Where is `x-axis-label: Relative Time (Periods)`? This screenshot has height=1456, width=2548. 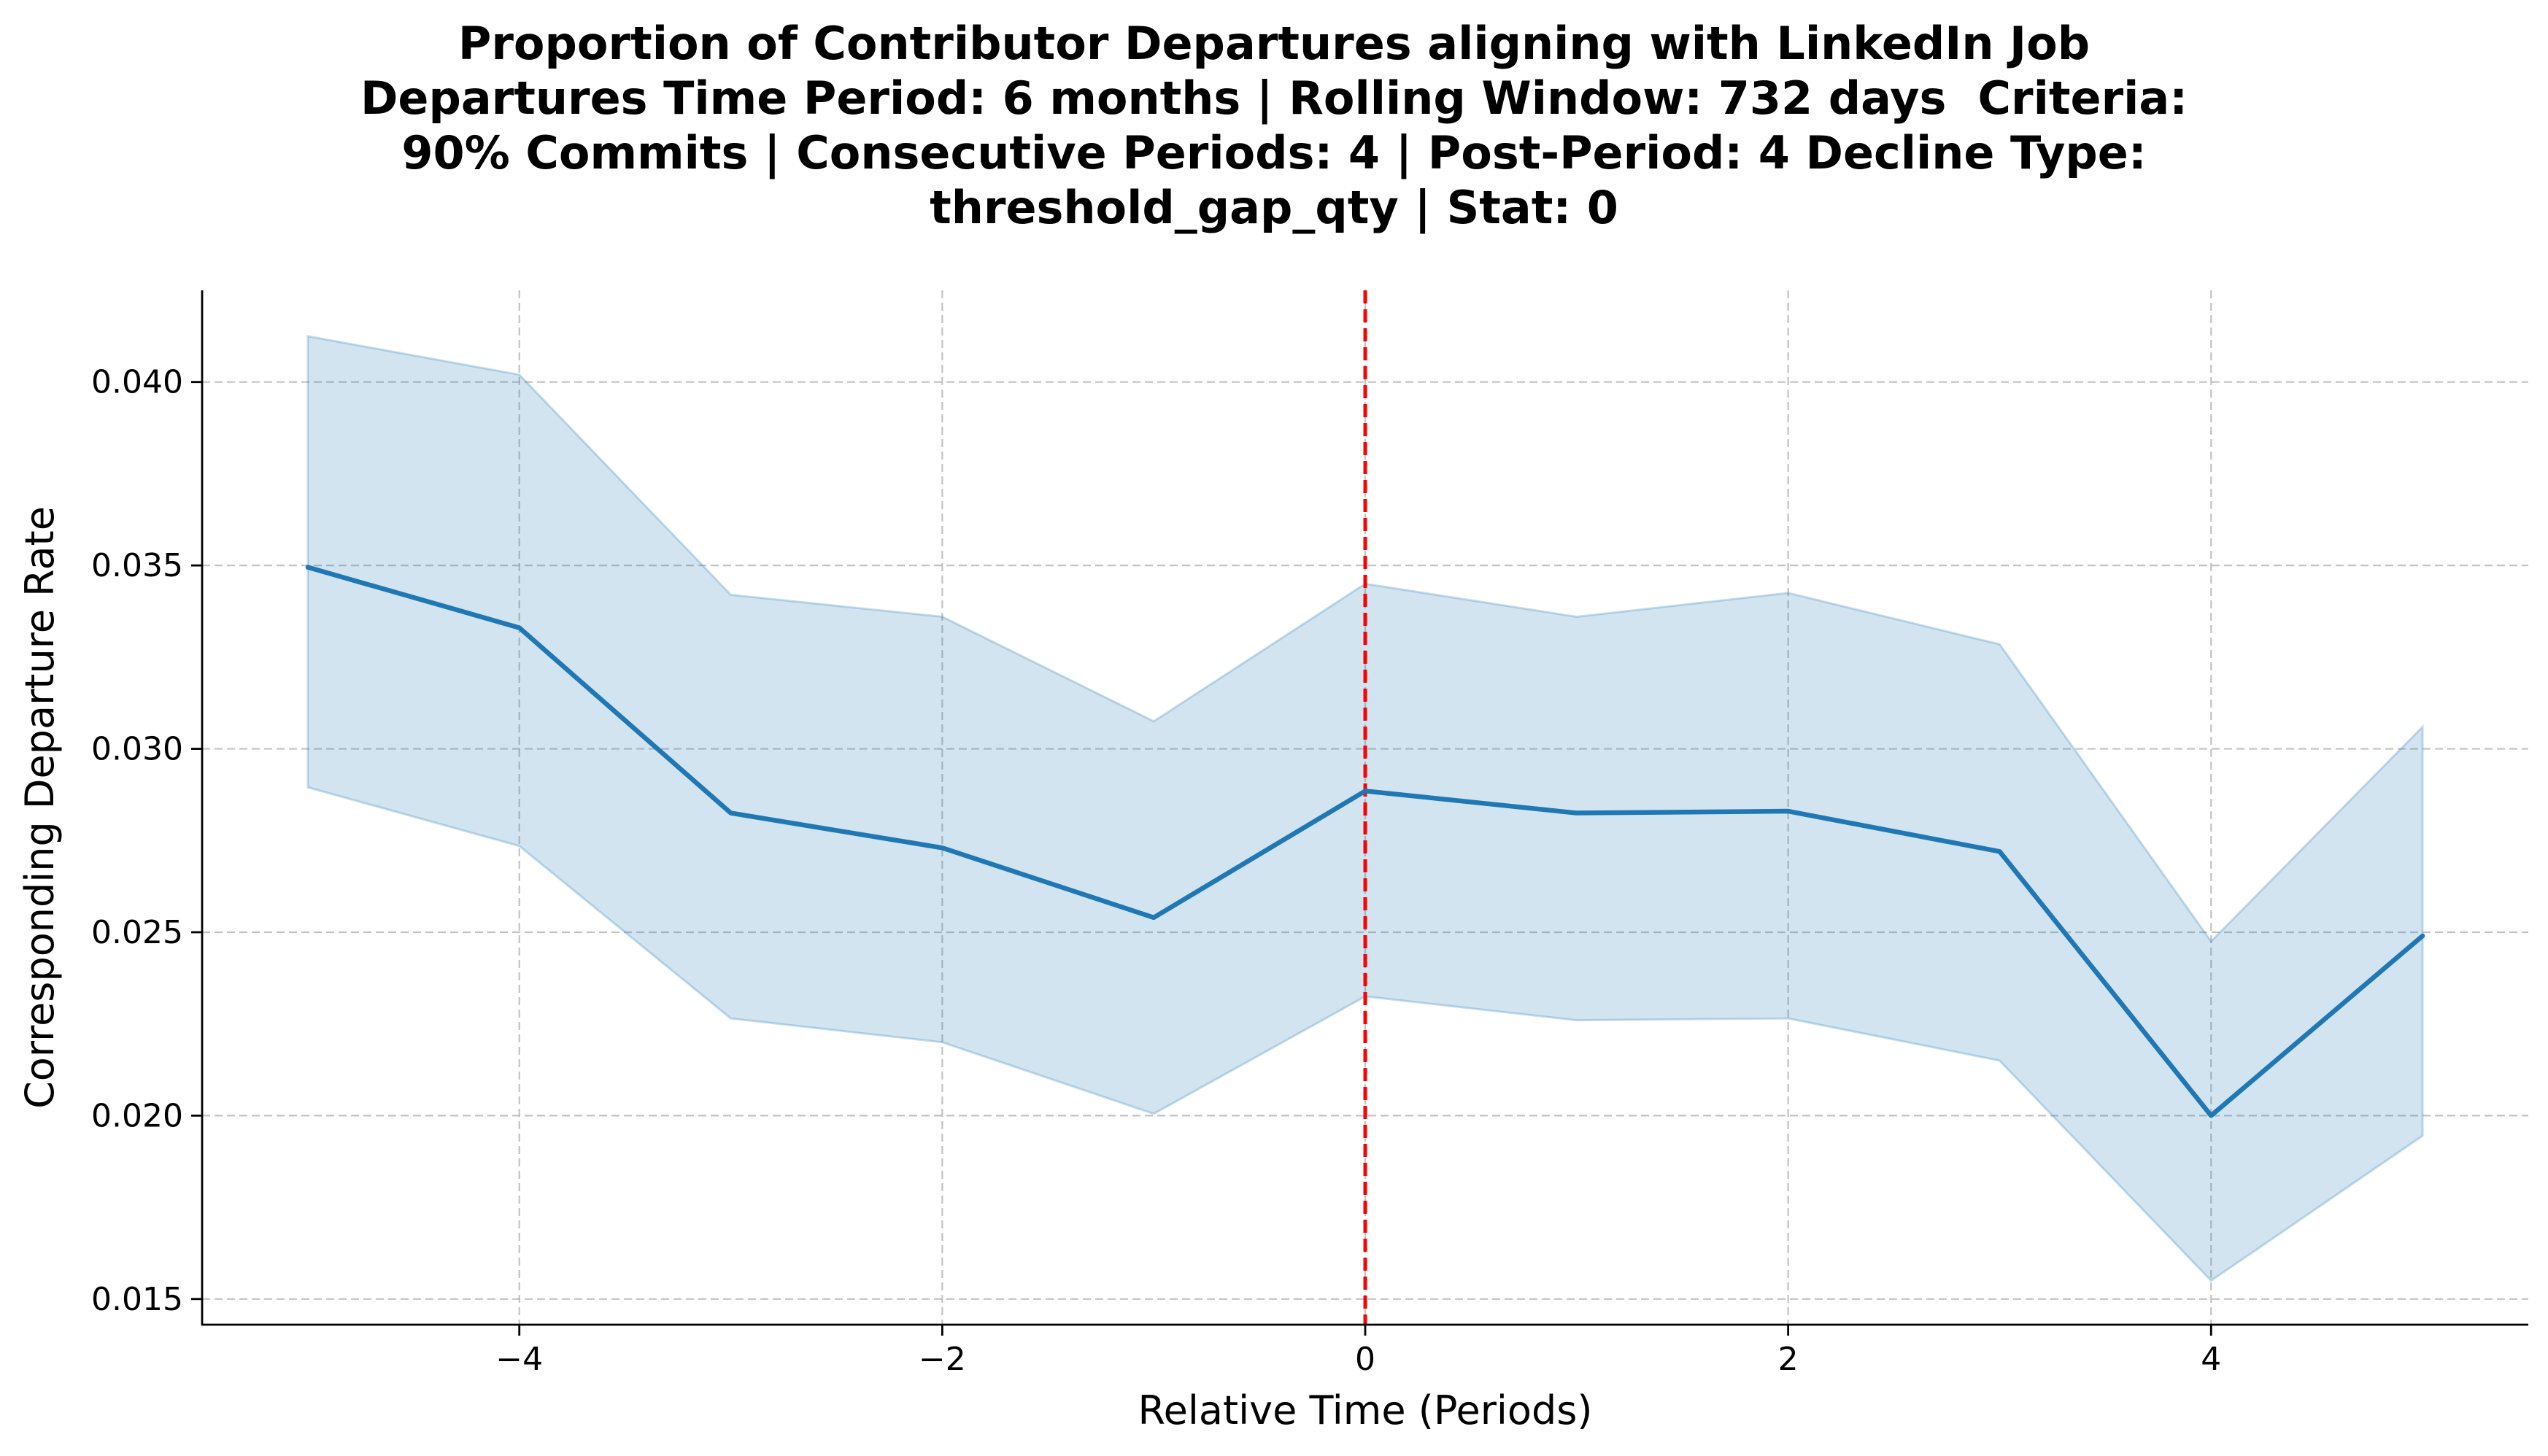
x-axis-label: Relative Time (Periods) is located at coordinates (1365, 1410).